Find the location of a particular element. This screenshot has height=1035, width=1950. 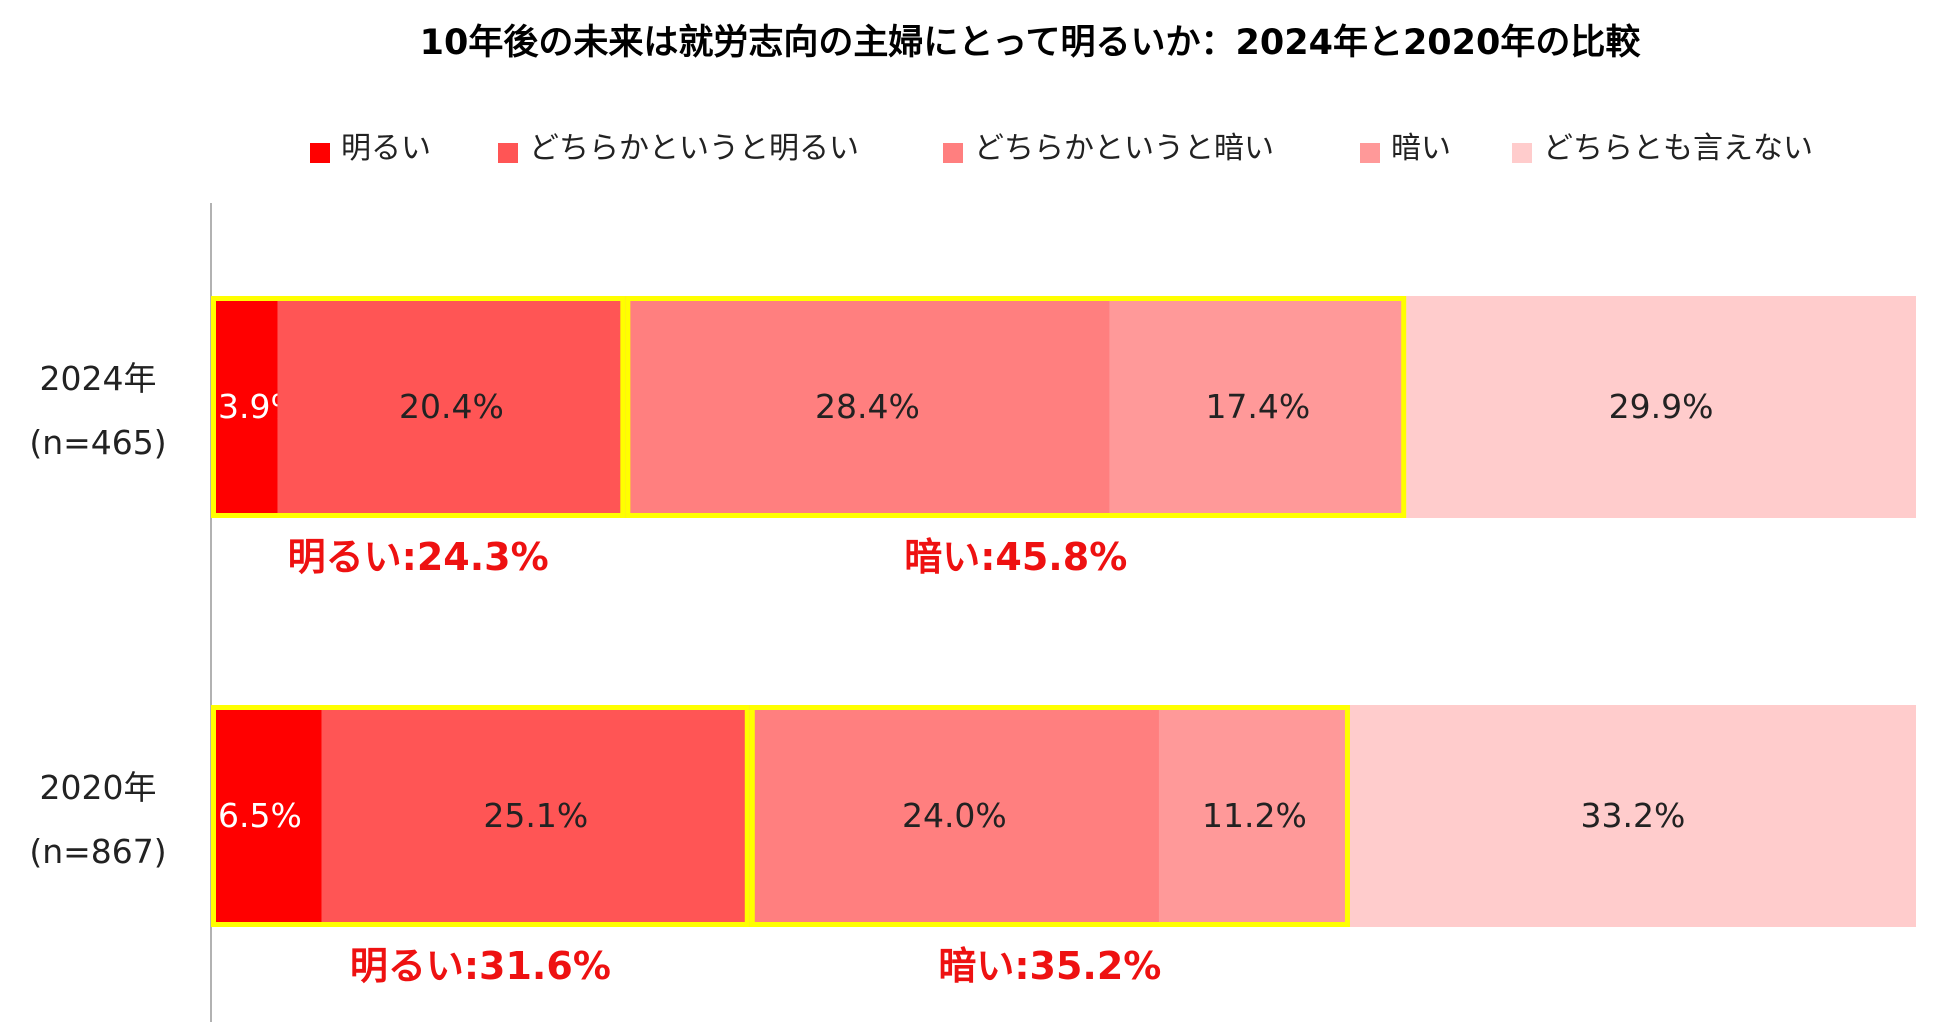

data-label: 24.0% is located at coordinates (954, 815).